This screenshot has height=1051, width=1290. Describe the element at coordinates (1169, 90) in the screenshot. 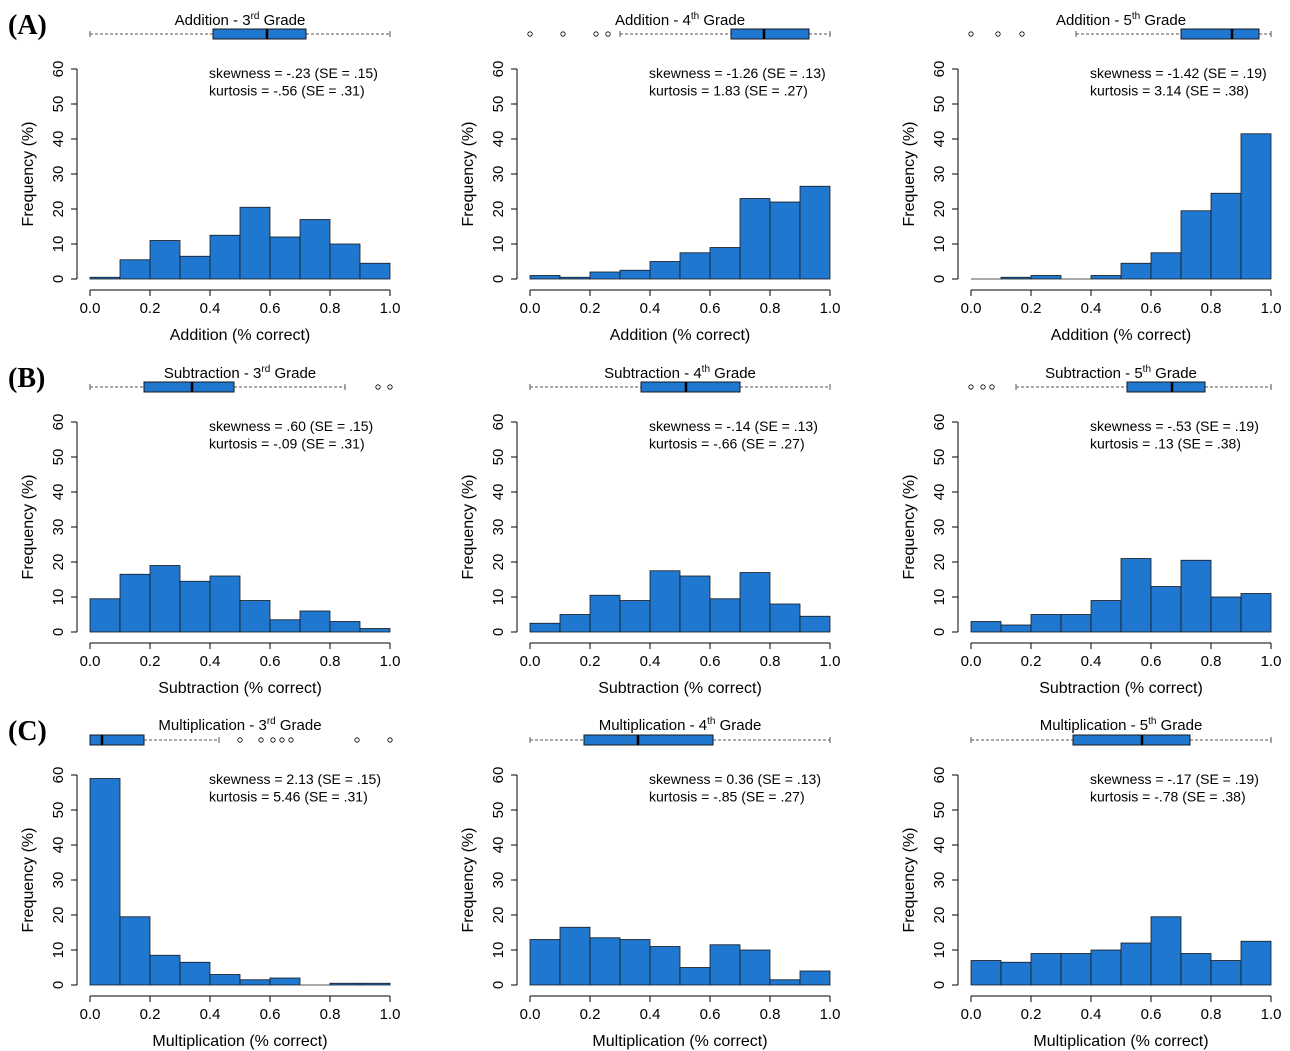

I see `kurtosis-annotation: kurtosis = 3.14 (SE = .38)` at that location.